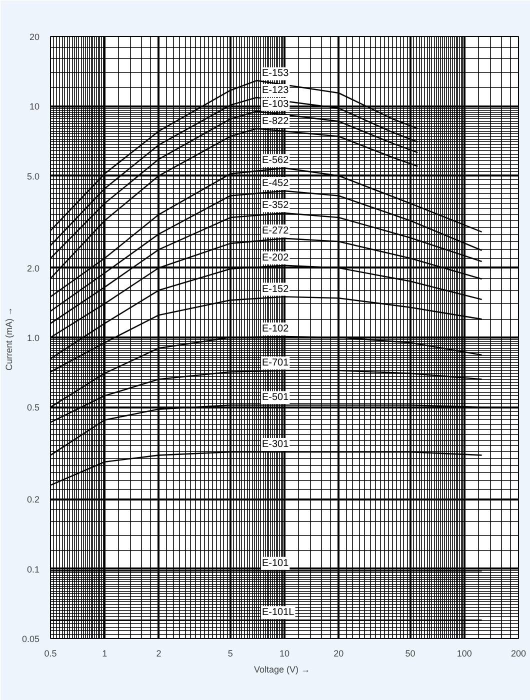  Describe the element at coordinates (276, 289) in the screenshot. I see `series-label: E-152` at that location.